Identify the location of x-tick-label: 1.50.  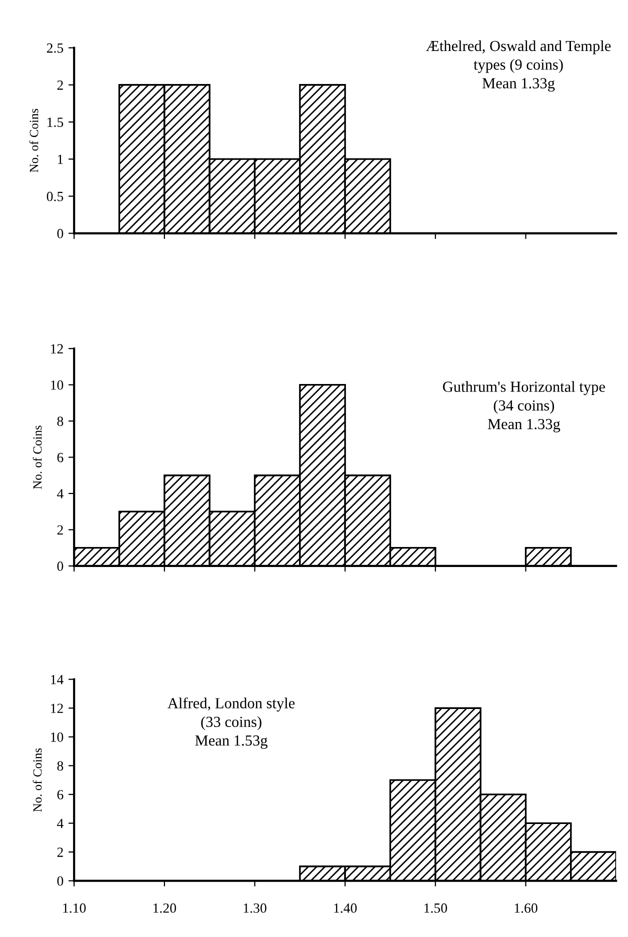
(436, 908).